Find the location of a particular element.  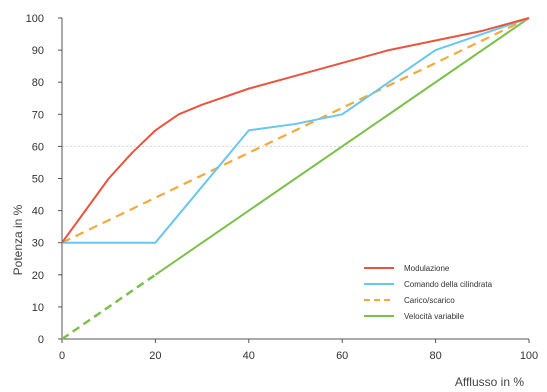

y-tick-label: 30 is located at coordinates (38, 244).